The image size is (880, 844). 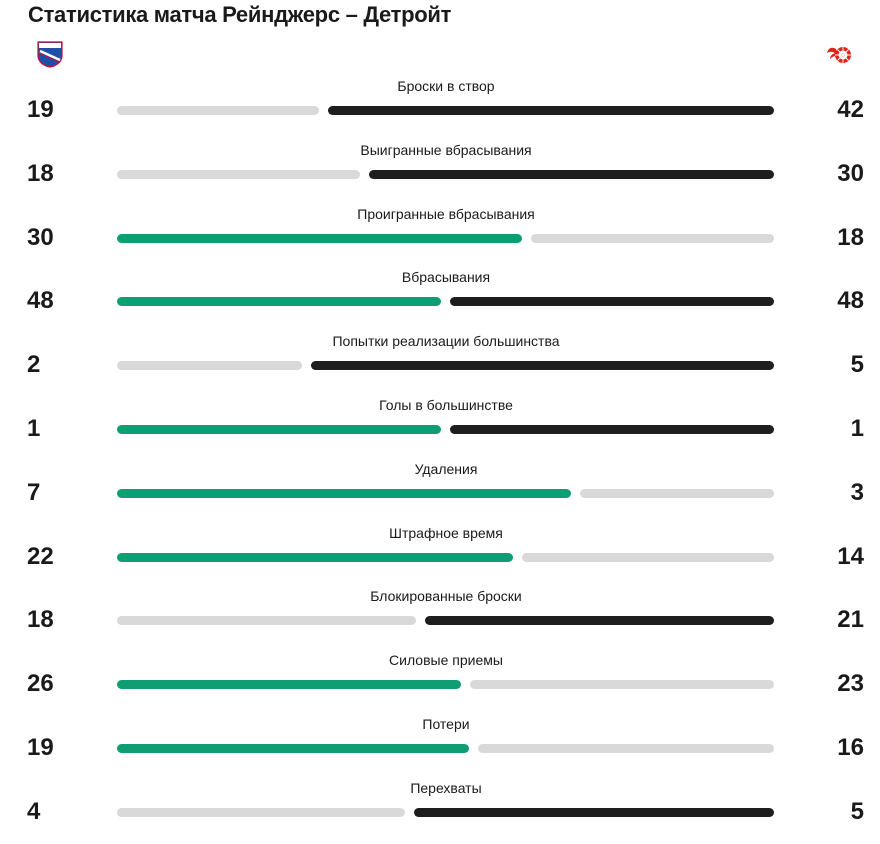 I want to click on home-value: 1, so click(x=34, y=428).